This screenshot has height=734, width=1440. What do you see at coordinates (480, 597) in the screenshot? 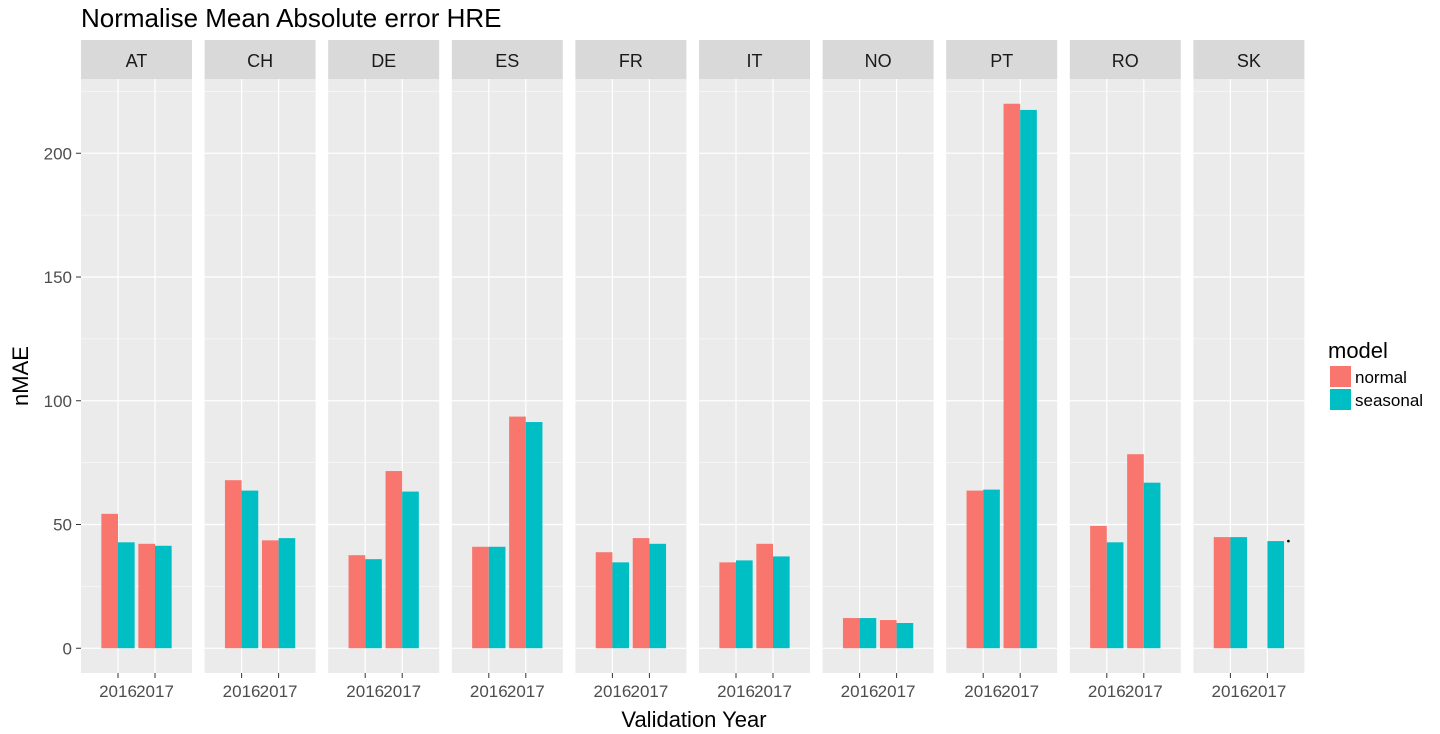
I see `bar-normal-es-2016` at bounding box center [480, 597].